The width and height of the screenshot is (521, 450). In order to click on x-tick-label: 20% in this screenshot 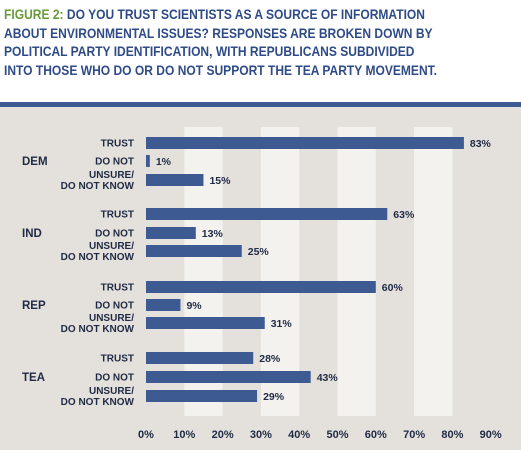, I will do `click(223, 435)`.